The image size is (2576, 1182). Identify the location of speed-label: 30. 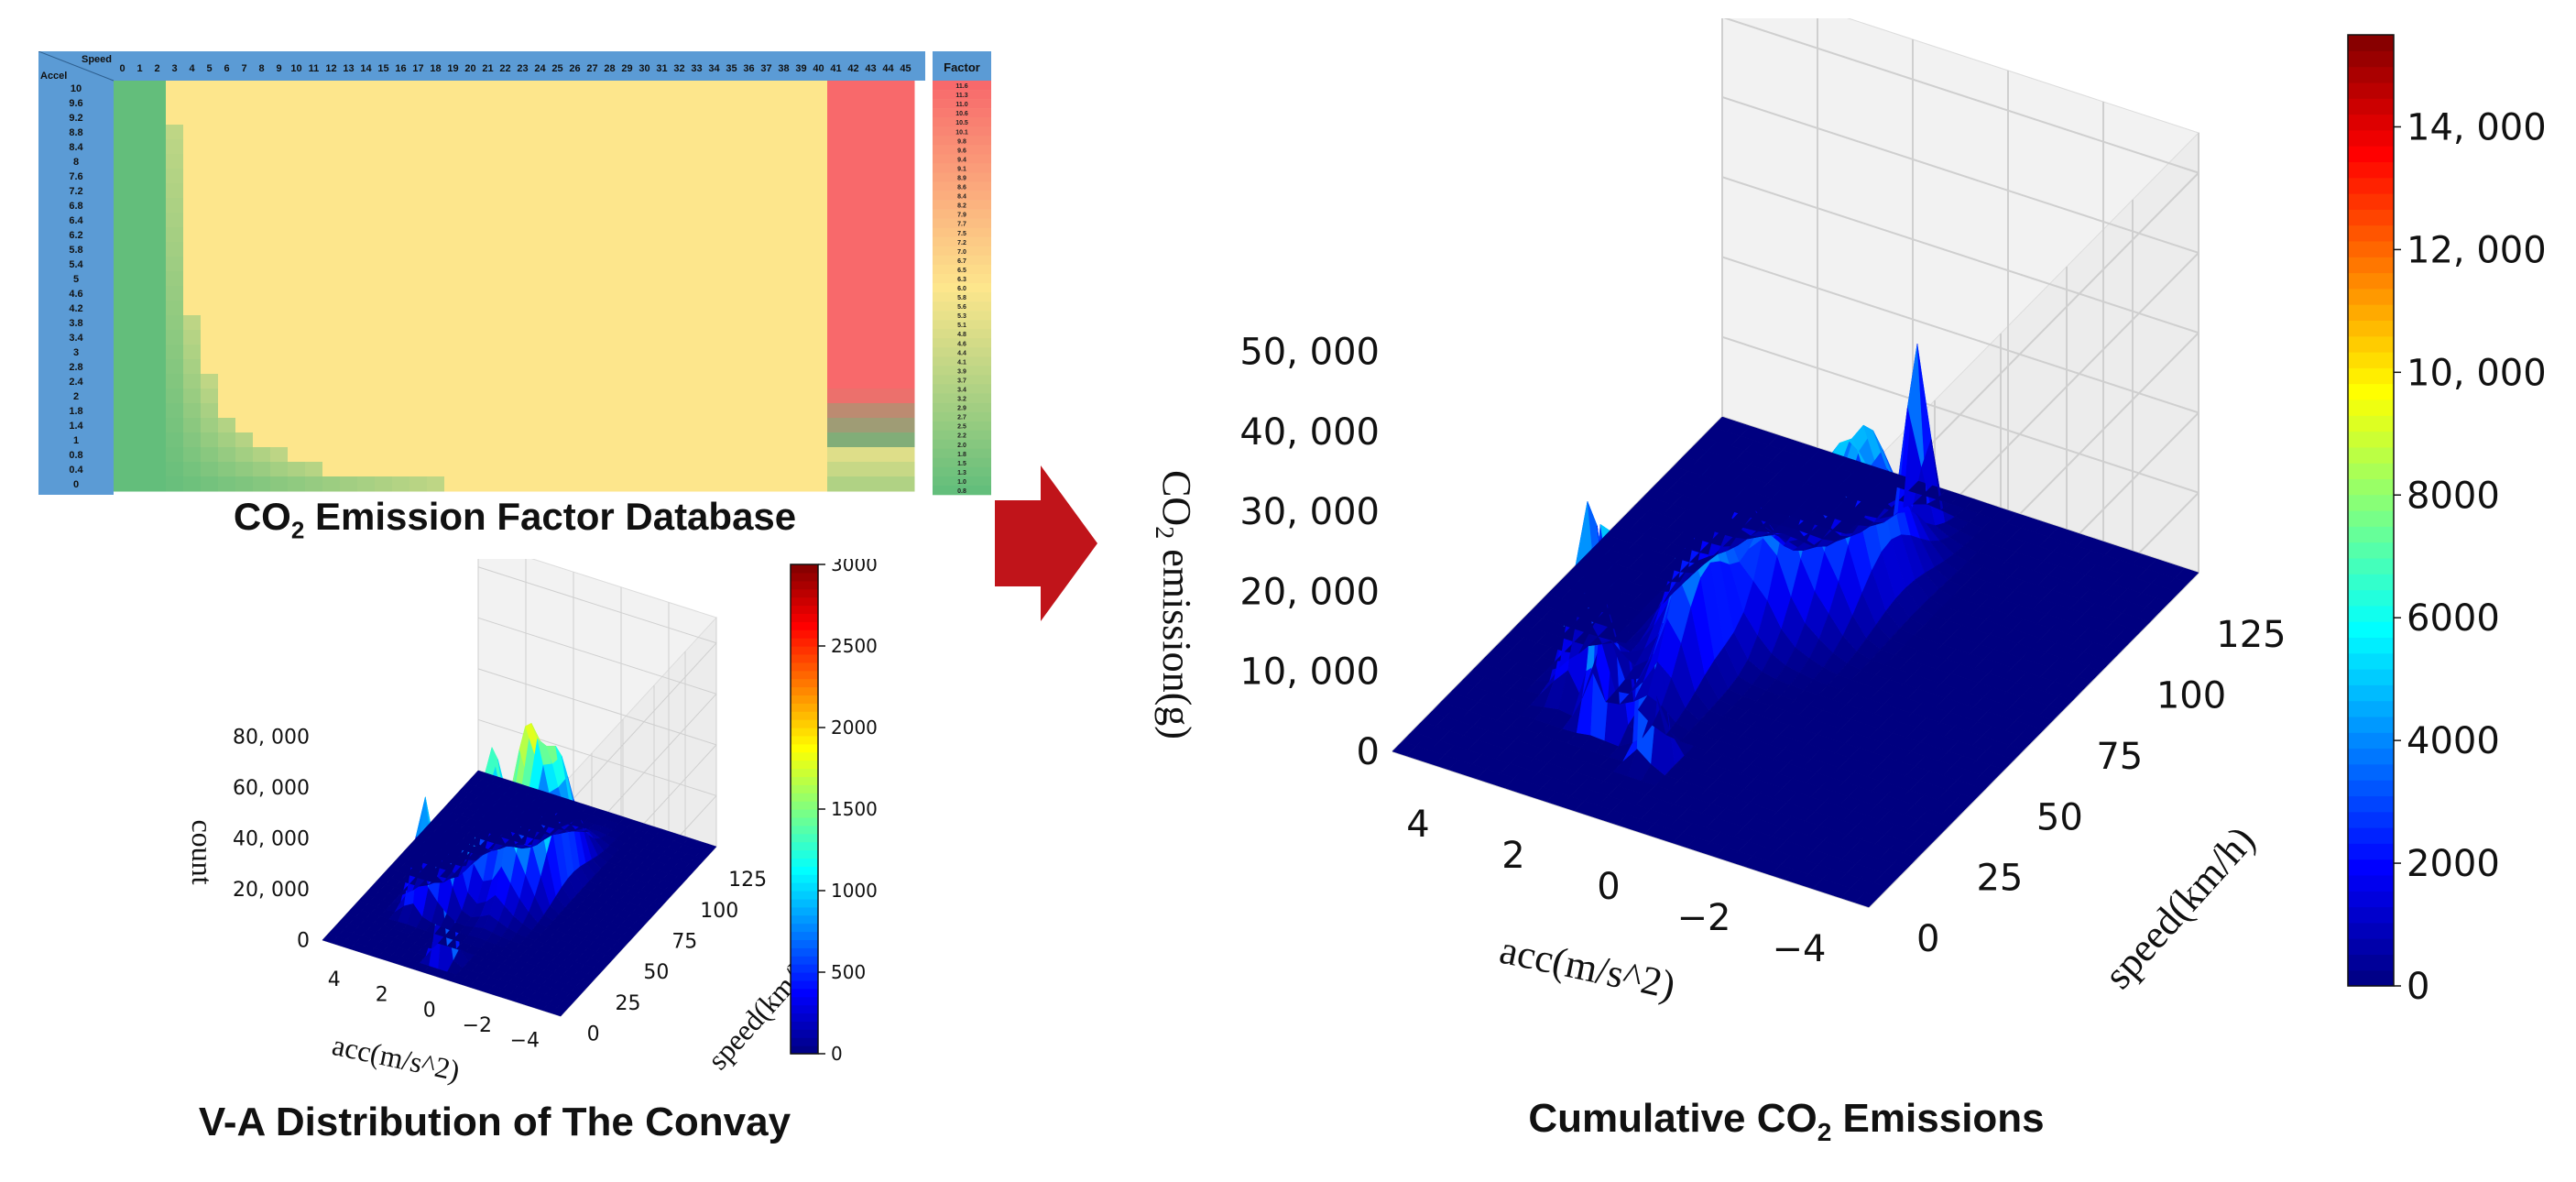
(644, 68).